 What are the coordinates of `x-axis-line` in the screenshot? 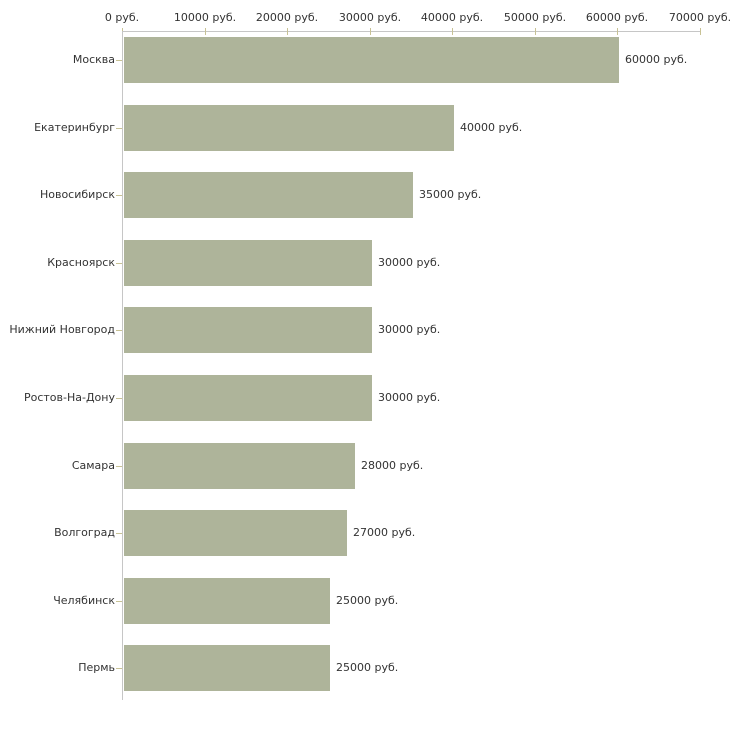 It's located at (411, 31).